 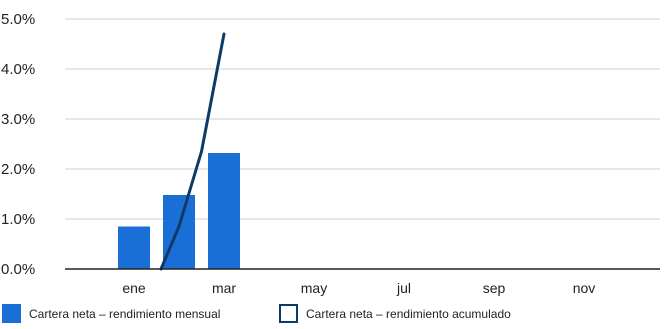 I want to click on y-tick-label: 0.0%, so click(x=18, y=269).